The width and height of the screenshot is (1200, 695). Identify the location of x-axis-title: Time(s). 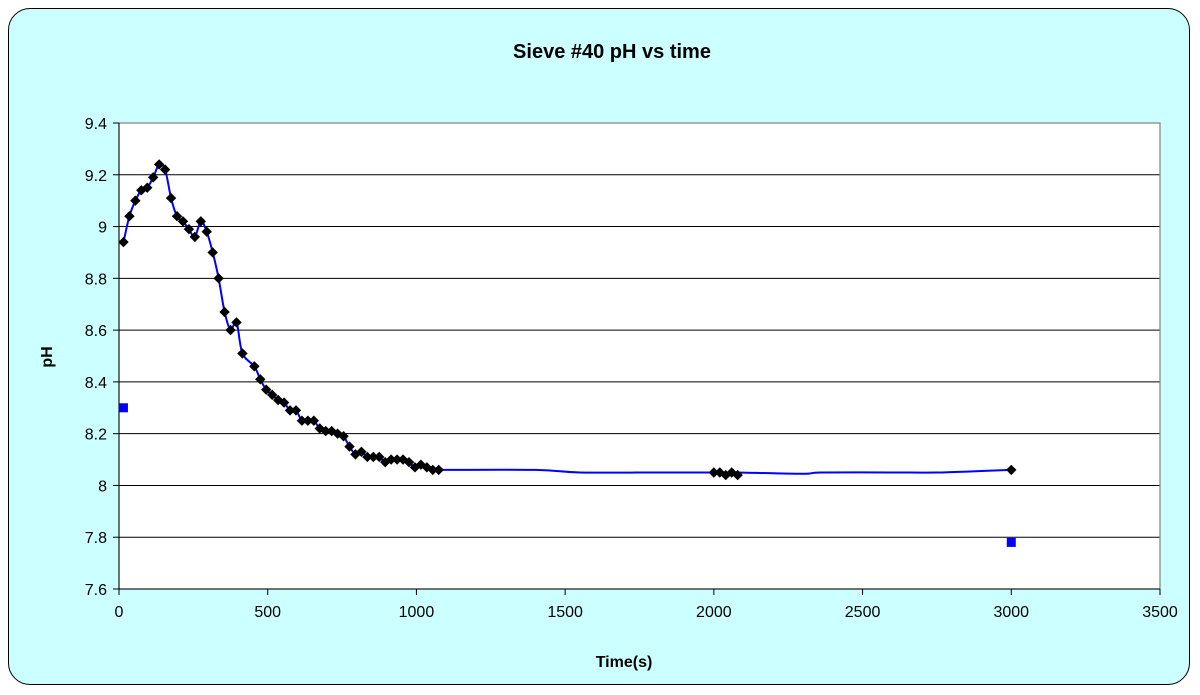
(624, 662).